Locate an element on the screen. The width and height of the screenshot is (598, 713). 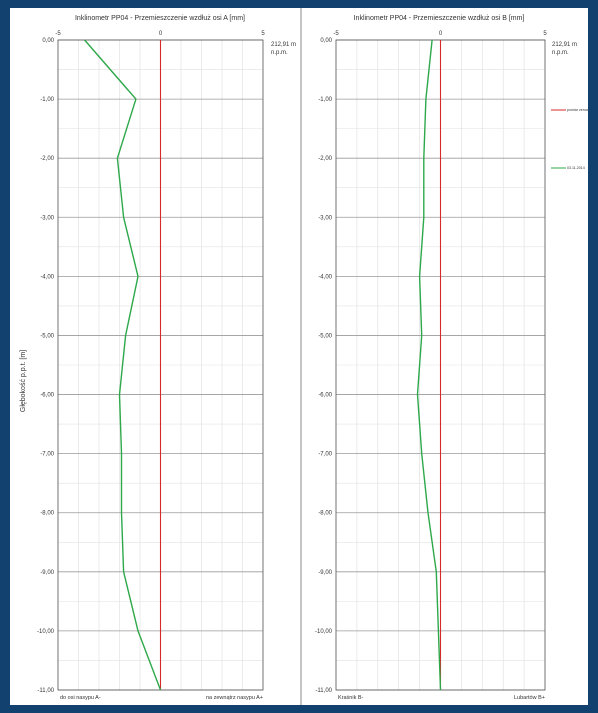
y-axis-label: Głębokość p.p.t. [m] is located at coordinates (23, 381).